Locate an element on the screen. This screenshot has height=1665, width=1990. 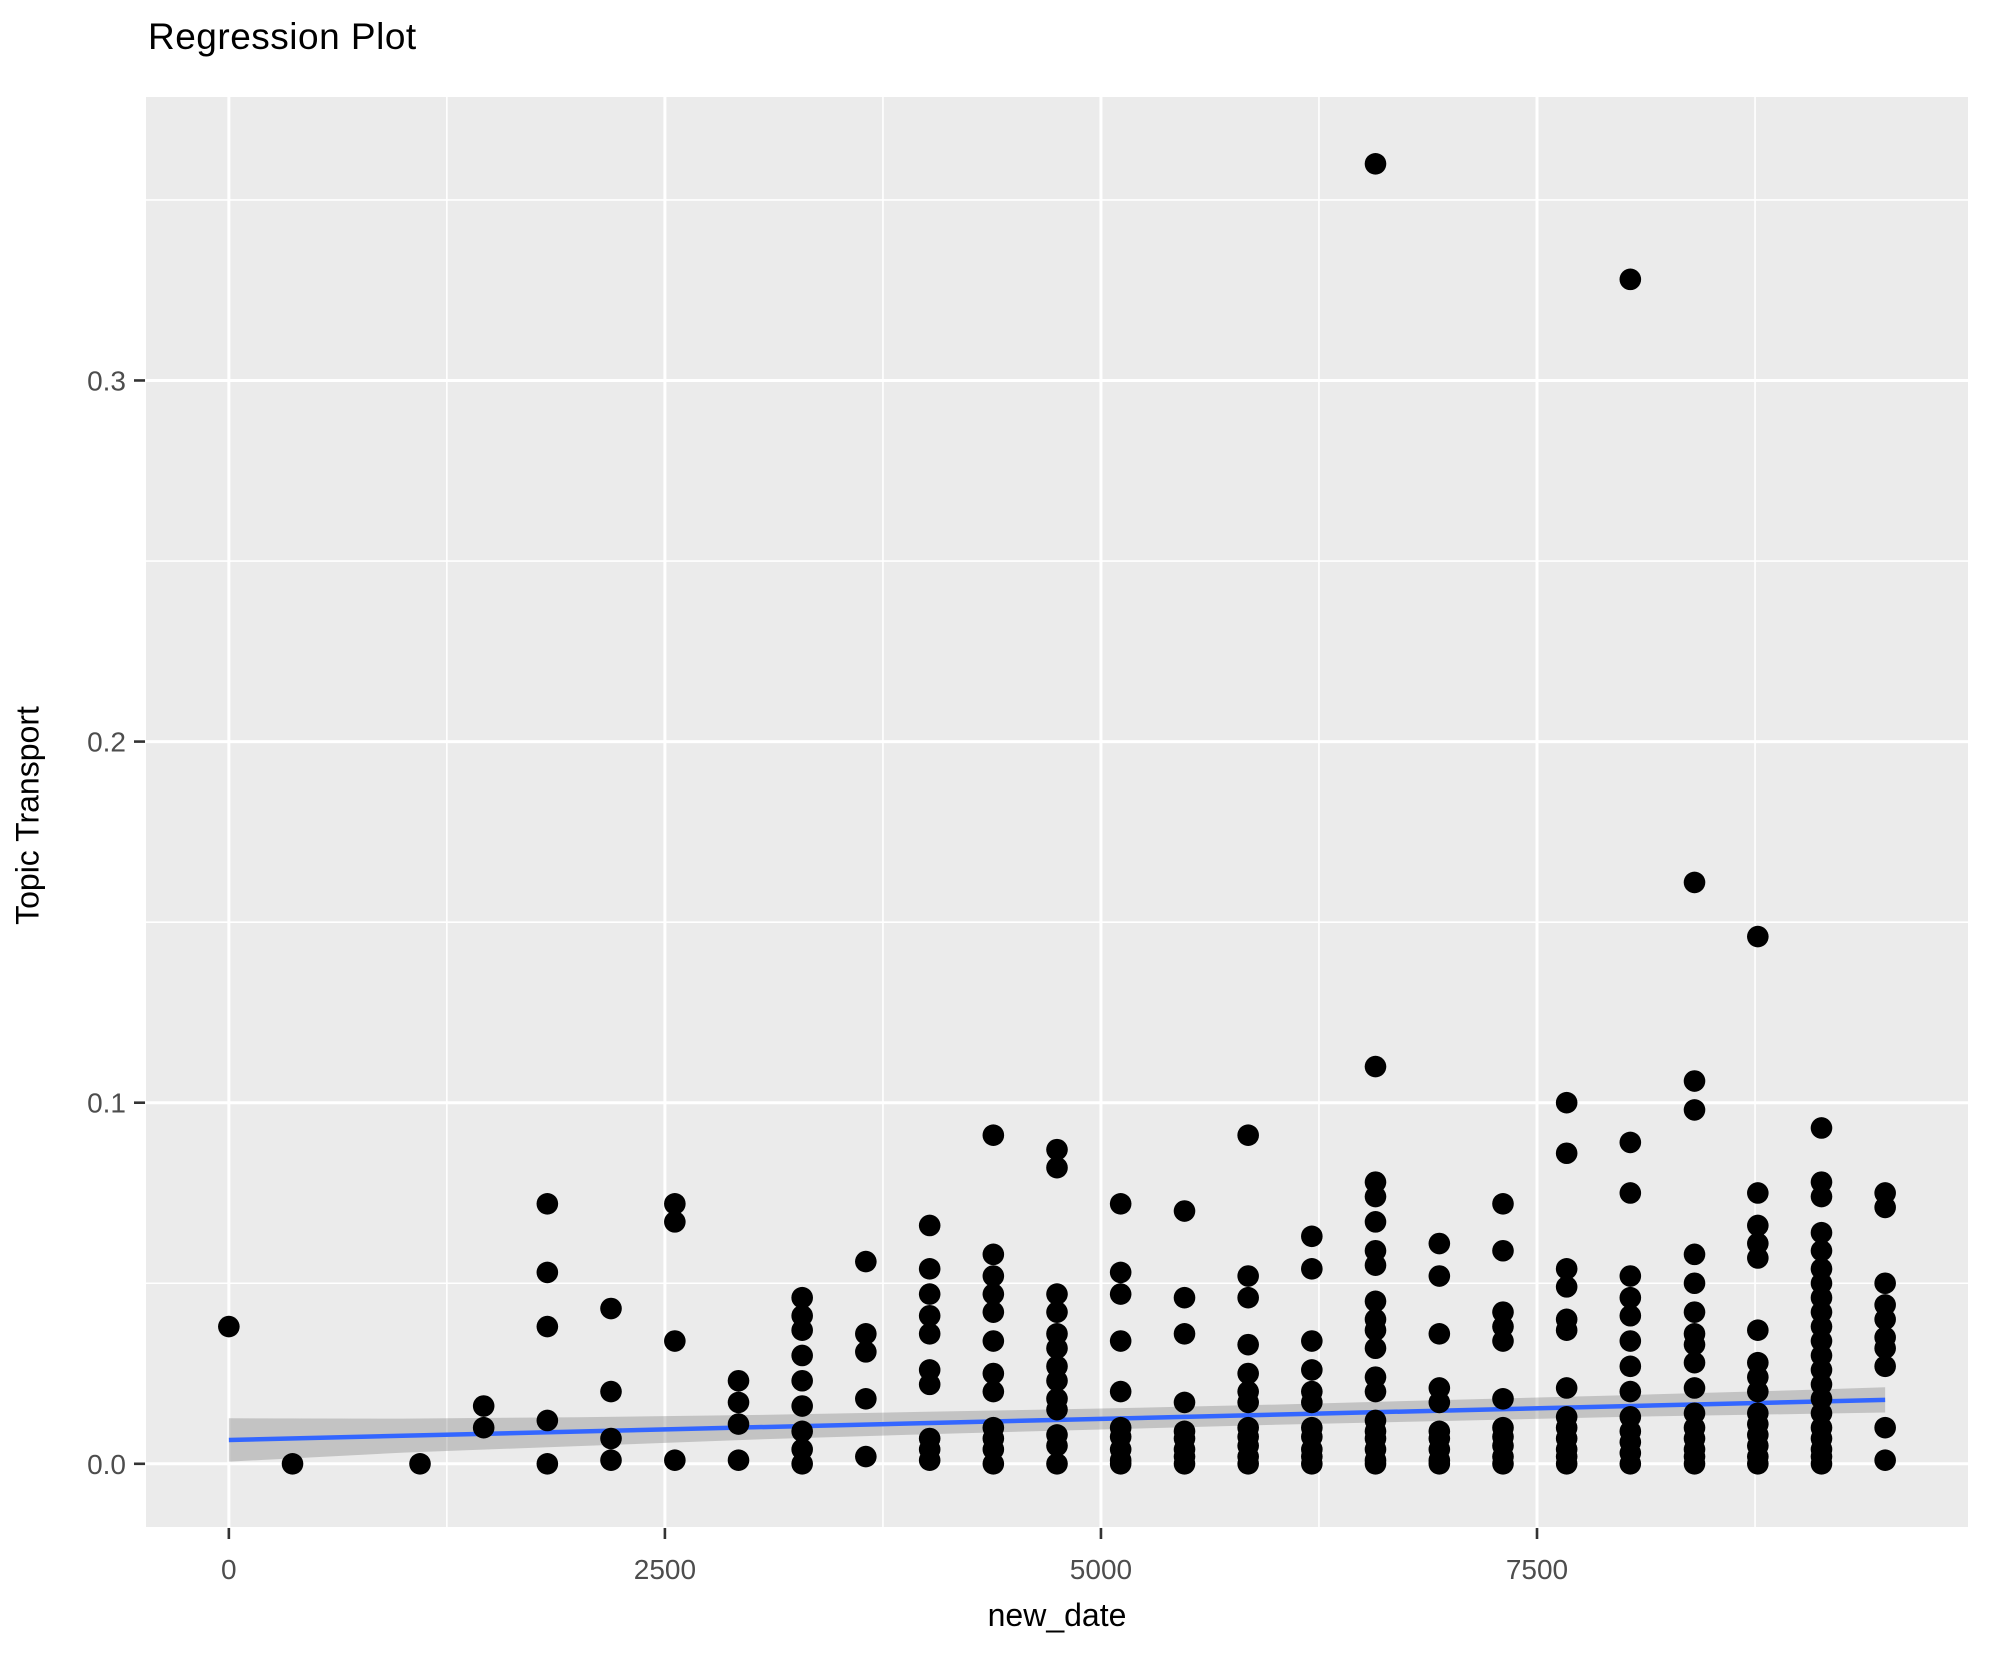
chart-title: Regression Plot is located at coordinates (282, 36).